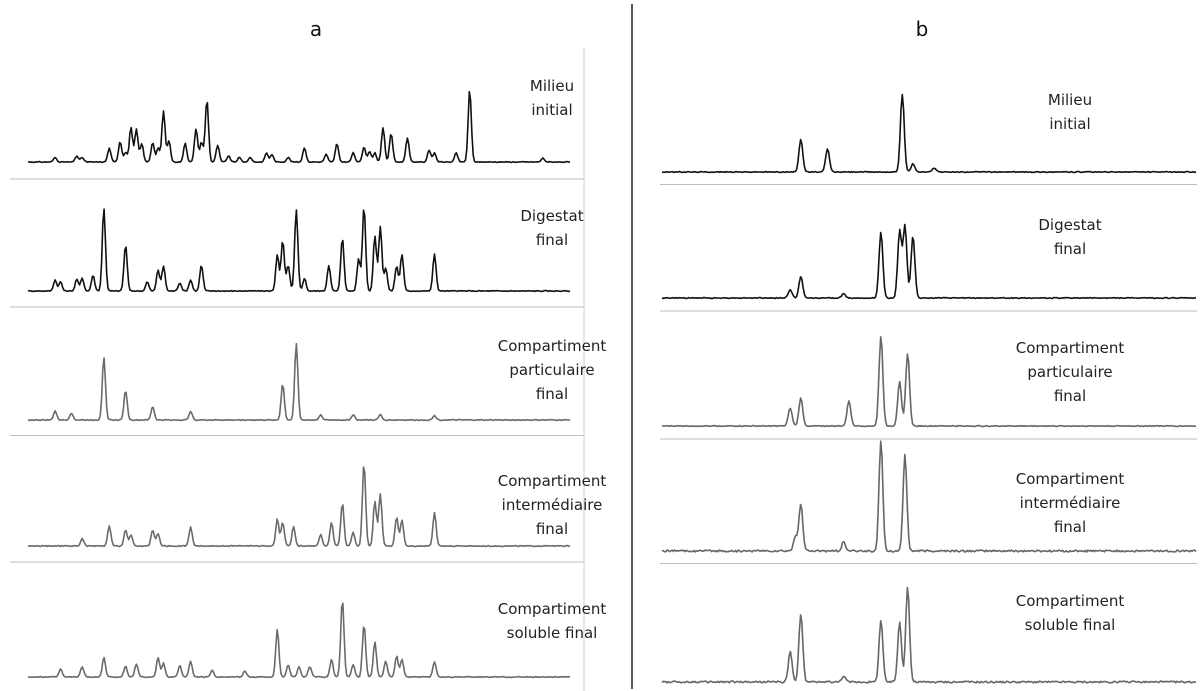 This screenshot has width=1201, height=691. What do you see at coordinates (316, 29) in the screenshot?
I see `panel-a-label: a` at bounding box center [316, 29].